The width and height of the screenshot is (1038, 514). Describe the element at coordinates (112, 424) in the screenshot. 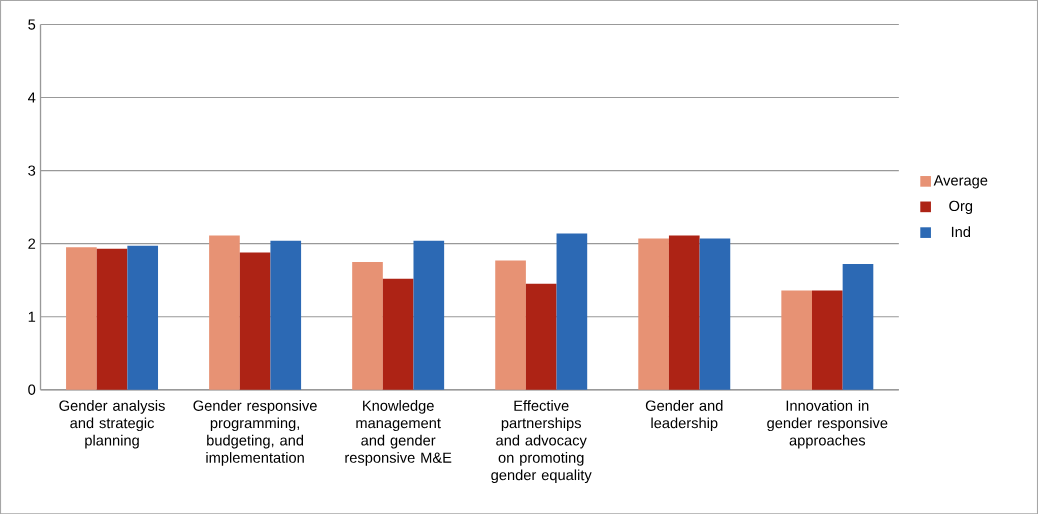

I see `x-tick-label: Gender analysis and strategic planning` at that location.